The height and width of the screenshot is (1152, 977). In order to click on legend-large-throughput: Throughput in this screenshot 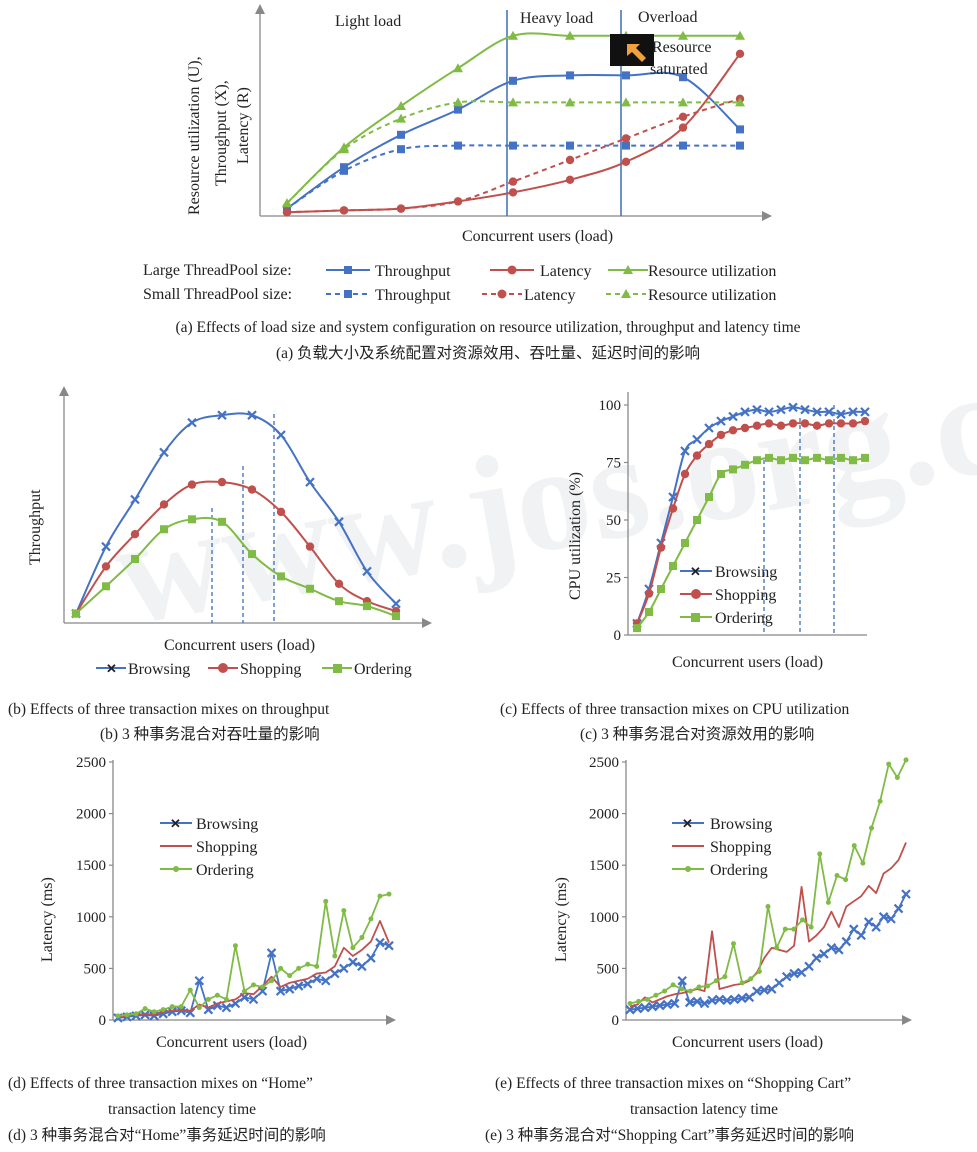, I will do `click(413, 271)`.